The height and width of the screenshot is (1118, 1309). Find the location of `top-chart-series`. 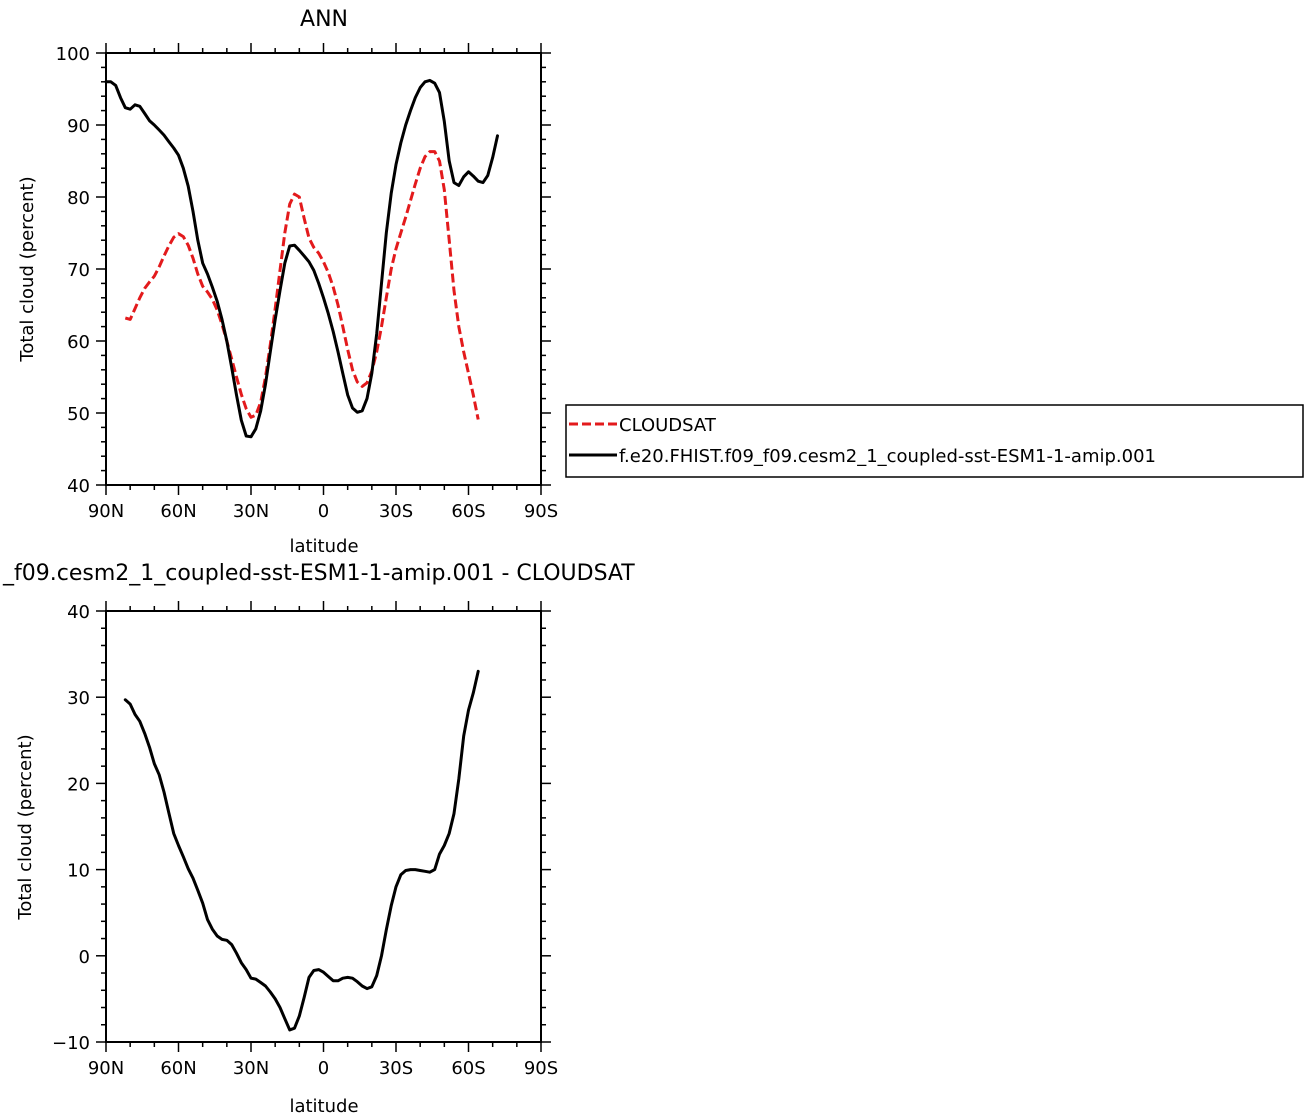

top-chart-series is located at coordinates (301, 258).